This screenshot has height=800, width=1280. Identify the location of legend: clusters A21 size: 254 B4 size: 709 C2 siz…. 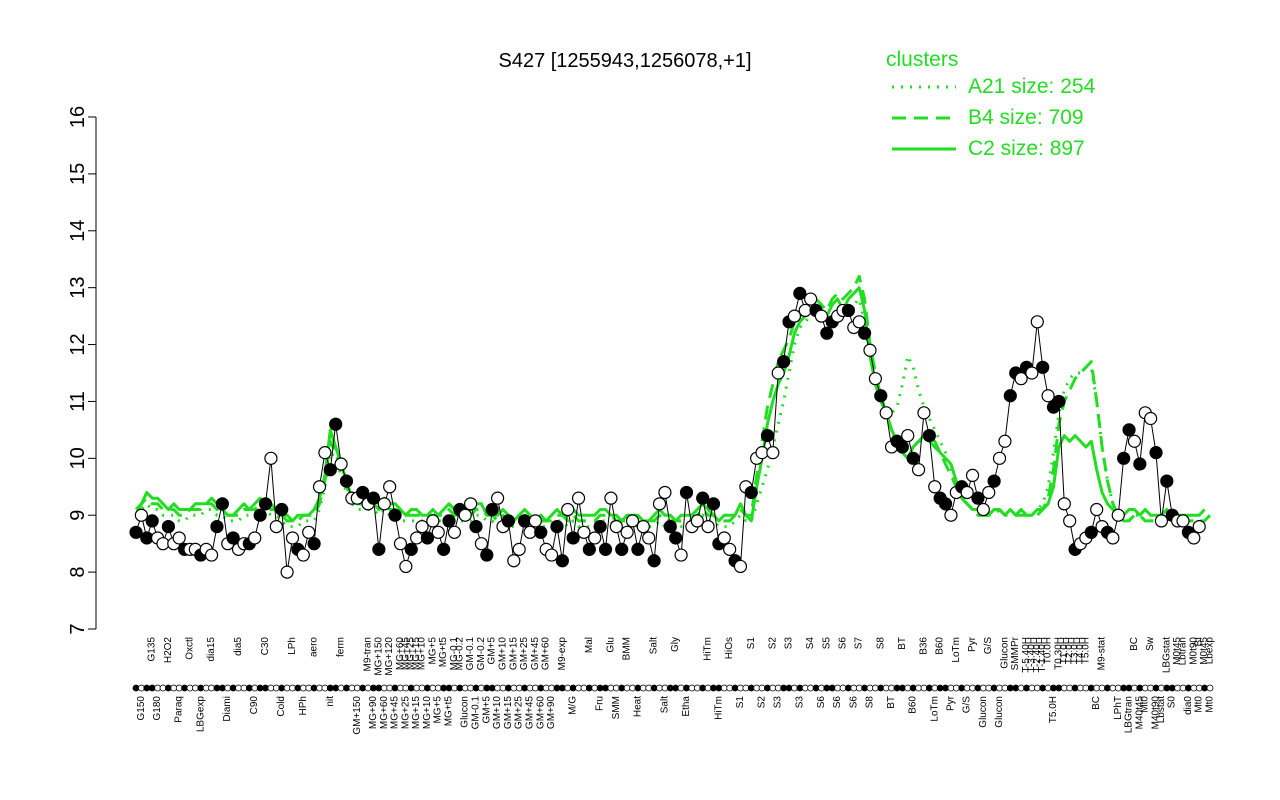
(991, 104).